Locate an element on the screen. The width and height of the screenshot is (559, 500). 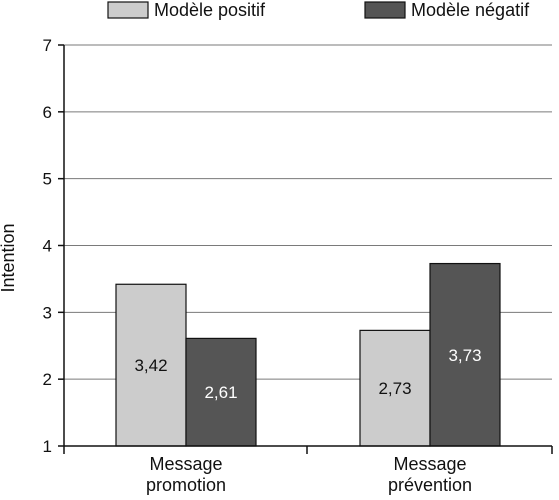
x-category-label: Message prévention is located at coordinates (430, 474).